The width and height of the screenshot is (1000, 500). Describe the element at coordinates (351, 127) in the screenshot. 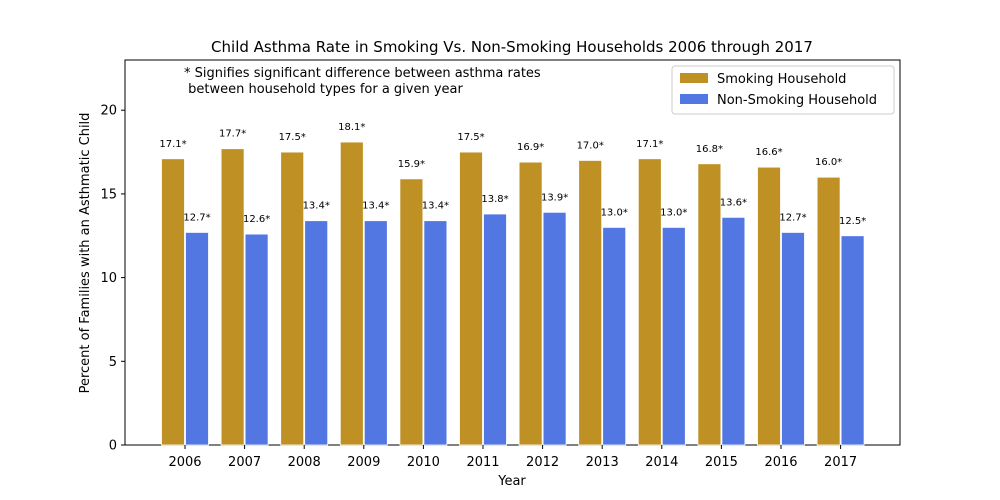

I see `bar-label-smoking-2009: 18.1*` at that location.